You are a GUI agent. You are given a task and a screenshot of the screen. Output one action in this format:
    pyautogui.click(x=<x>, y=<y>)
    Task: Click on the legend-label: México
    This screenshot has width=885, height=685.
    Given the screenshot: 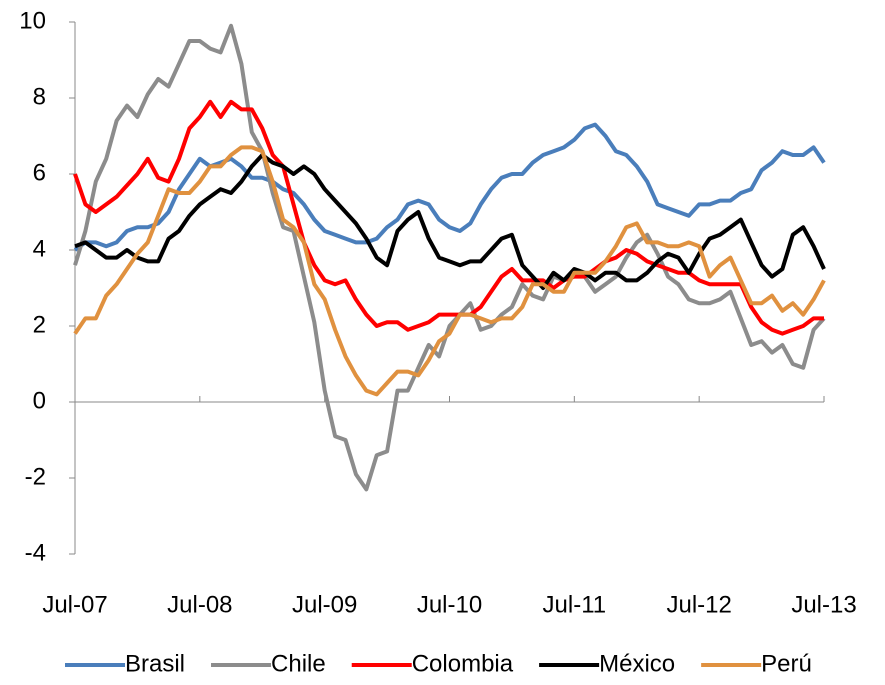 What is the action you would take?
    pyautogui.click(x=637, y=663)
    